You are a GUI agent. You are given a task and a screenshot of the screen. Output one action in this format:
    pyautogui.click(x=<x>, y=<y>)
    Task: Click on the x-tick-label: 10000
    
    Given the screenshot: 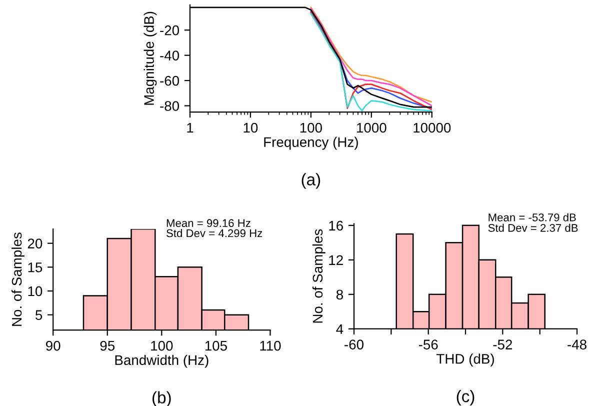 What is the action you would take?
    pyautogui.click(x=432, y=127)
    